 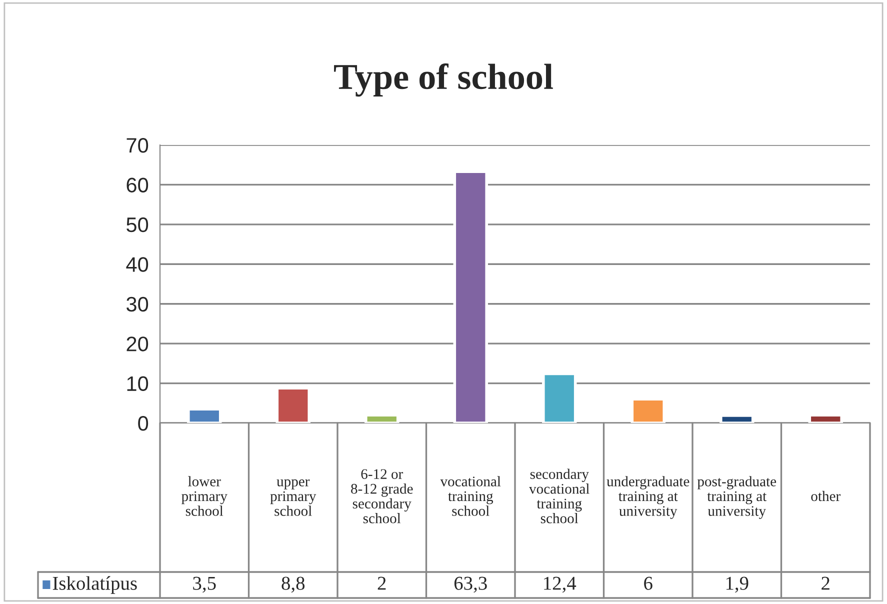 What do you see at coordinates (293, 497) in the screenshot?
I see `x-tick-label: upper primary school` at bounding box center [293, 497].